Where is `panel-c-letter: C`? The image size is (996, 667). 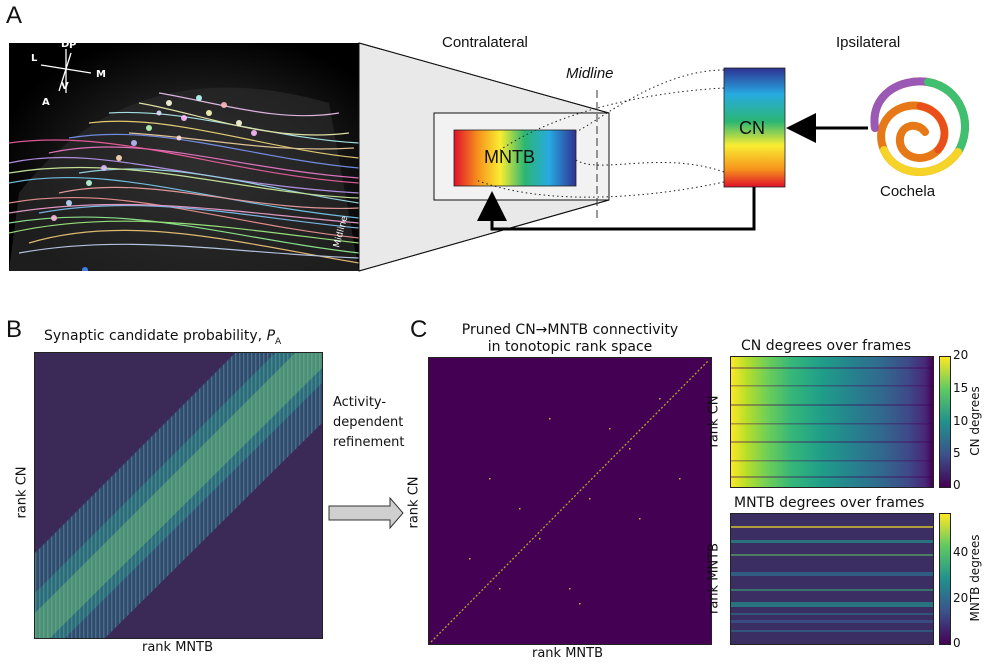 panel-c-letter: C is located at coordinates (419, 329).